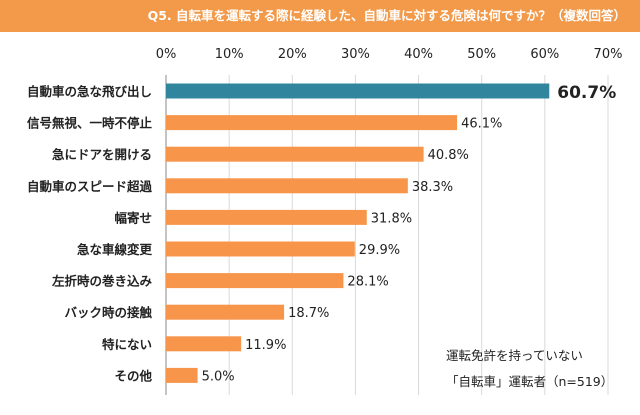 The height and width of the screenshot is (415, 640). What do you see at coordinates (432, 187) in the screenshot?
I see `data-label: 38.3%` at bounding box center [432, 187].